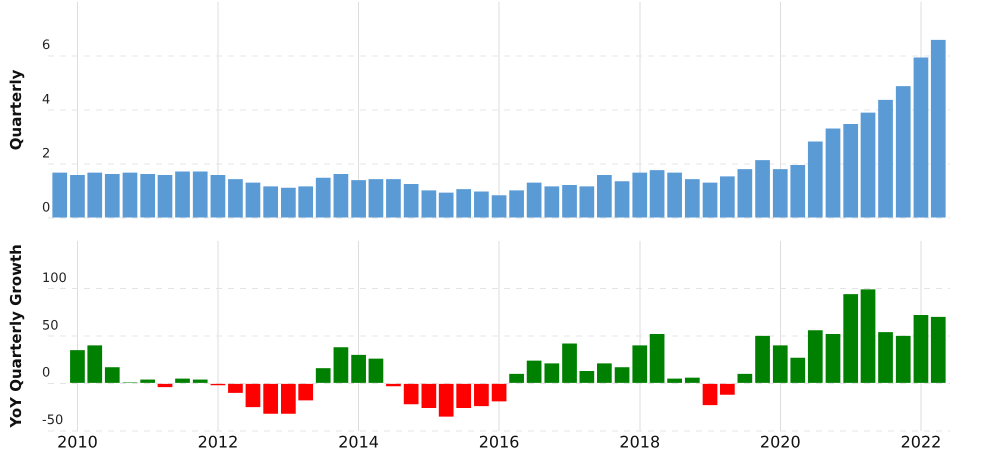  Describe the element at coordinates (921, 442) in the screenshot. I see `x-tick-label: 2022` at that location.